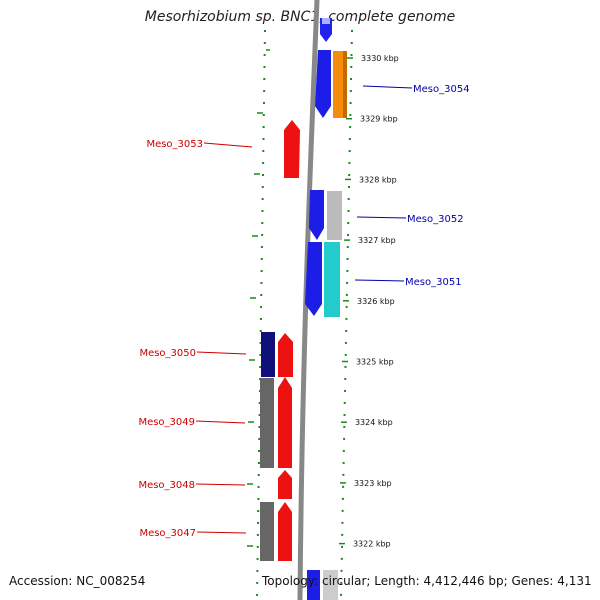  I want to click on backbone, so click(308, 300).